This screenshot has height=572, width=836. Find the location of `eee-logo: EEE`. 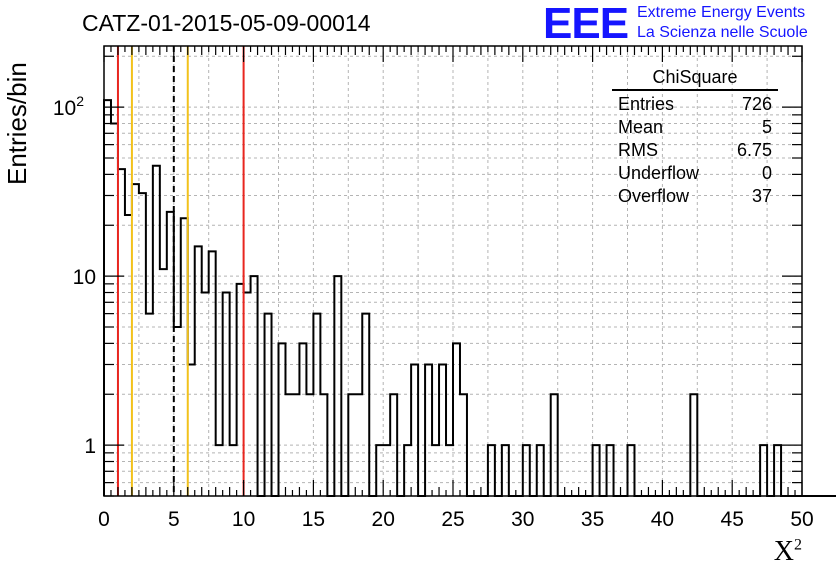

eee-logo: EEE is located at coordinates (586, 24).